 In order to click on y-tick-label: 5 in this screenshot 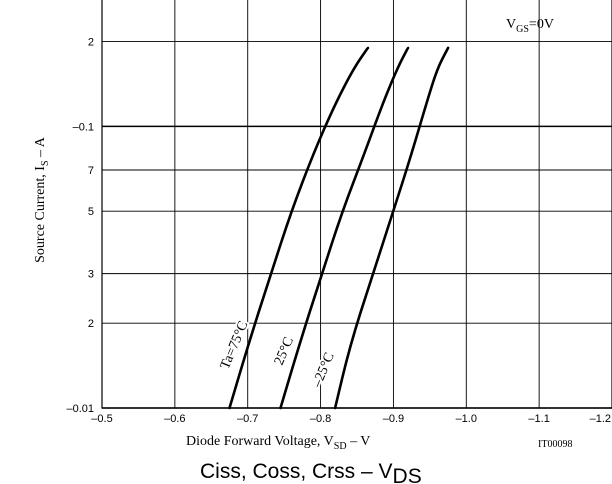, I will do `click(91, 212)`.